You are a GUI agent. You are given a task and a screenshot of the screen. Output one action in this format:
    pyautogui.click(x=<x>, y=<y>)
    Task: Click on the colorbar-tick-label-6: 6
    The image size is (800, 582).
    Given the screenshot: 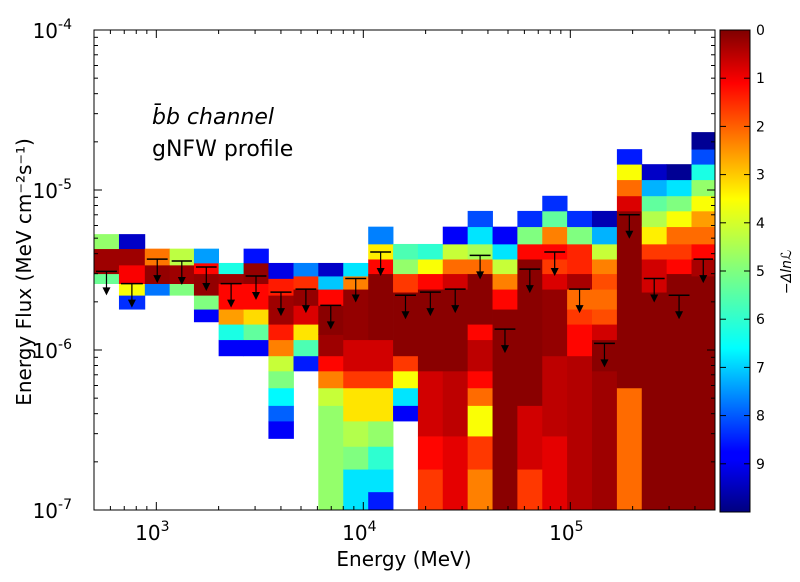 What is the action you would take?
    pyautogui.click(x=760, y=320)
    